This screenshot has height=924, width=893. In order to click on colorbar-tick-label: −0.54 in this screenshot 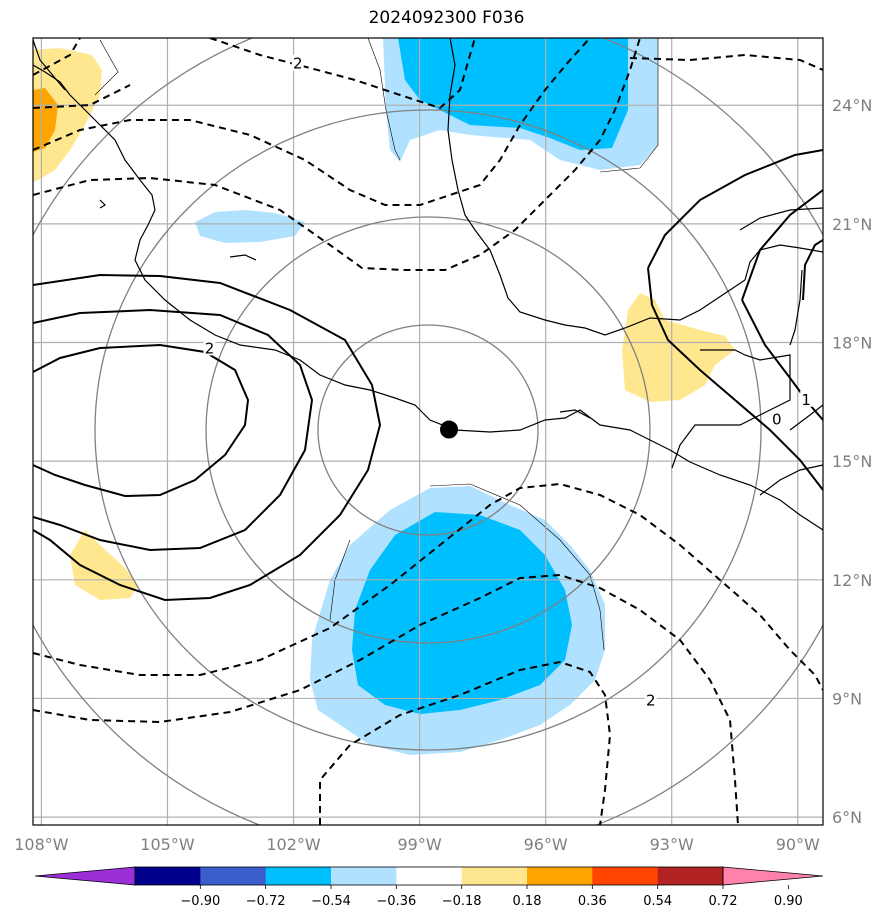, I will do `click(331, 901)`.